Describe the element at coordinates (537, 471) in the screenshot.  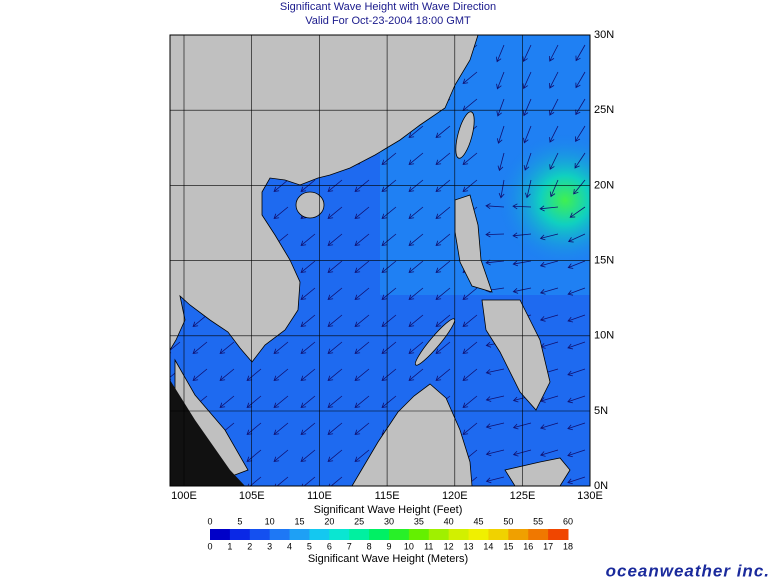
I see `sulawesi` at that location.